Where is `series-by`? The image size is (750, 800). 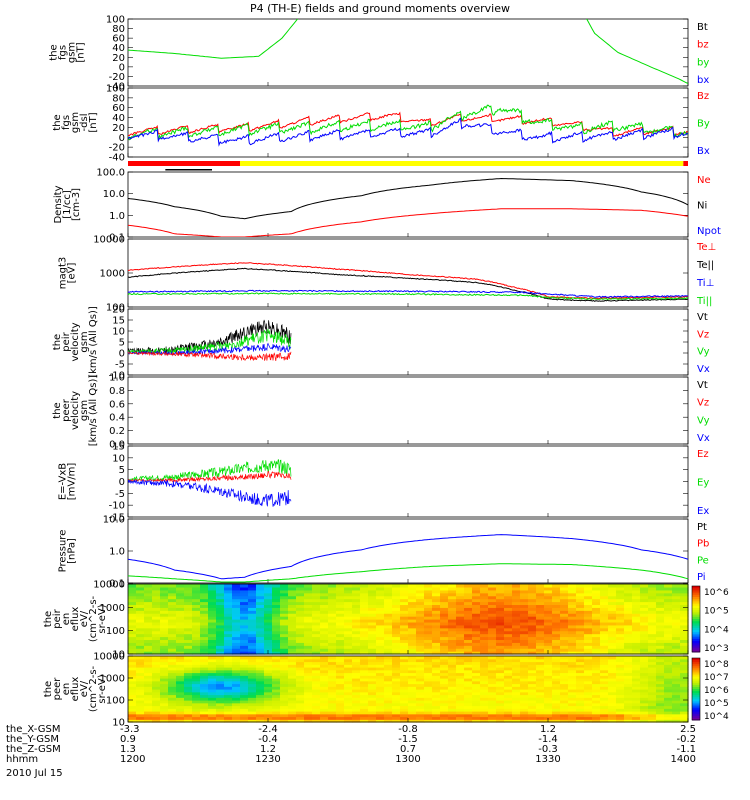
series-by is located at coordinates (637, 52).